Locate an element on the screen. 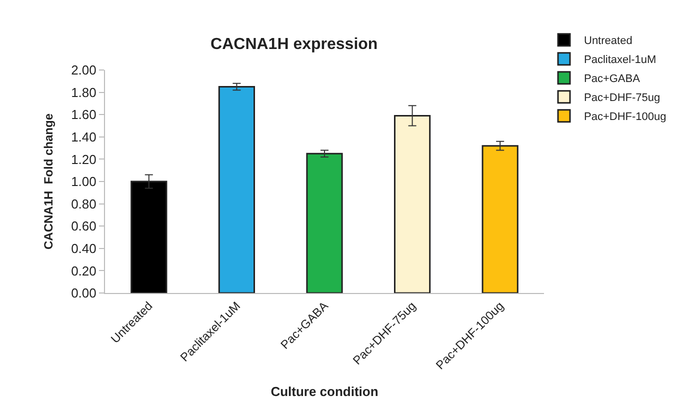 The height and width of the screenshot is (419, 684). y-tick-label: 0.40 is located at coordinates (83, 248).